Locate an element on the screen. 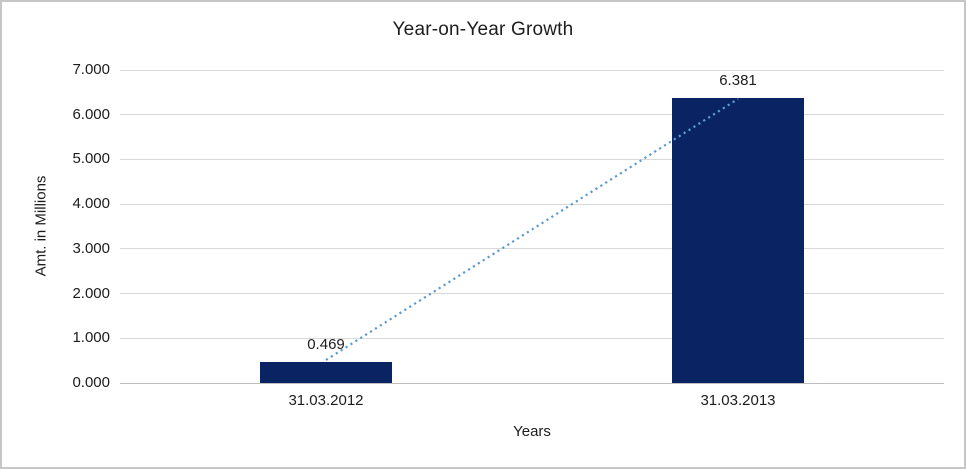 This screenshot has height=469, width=966. y-tick-label: 5.000 is located at coordinates (91, 159).